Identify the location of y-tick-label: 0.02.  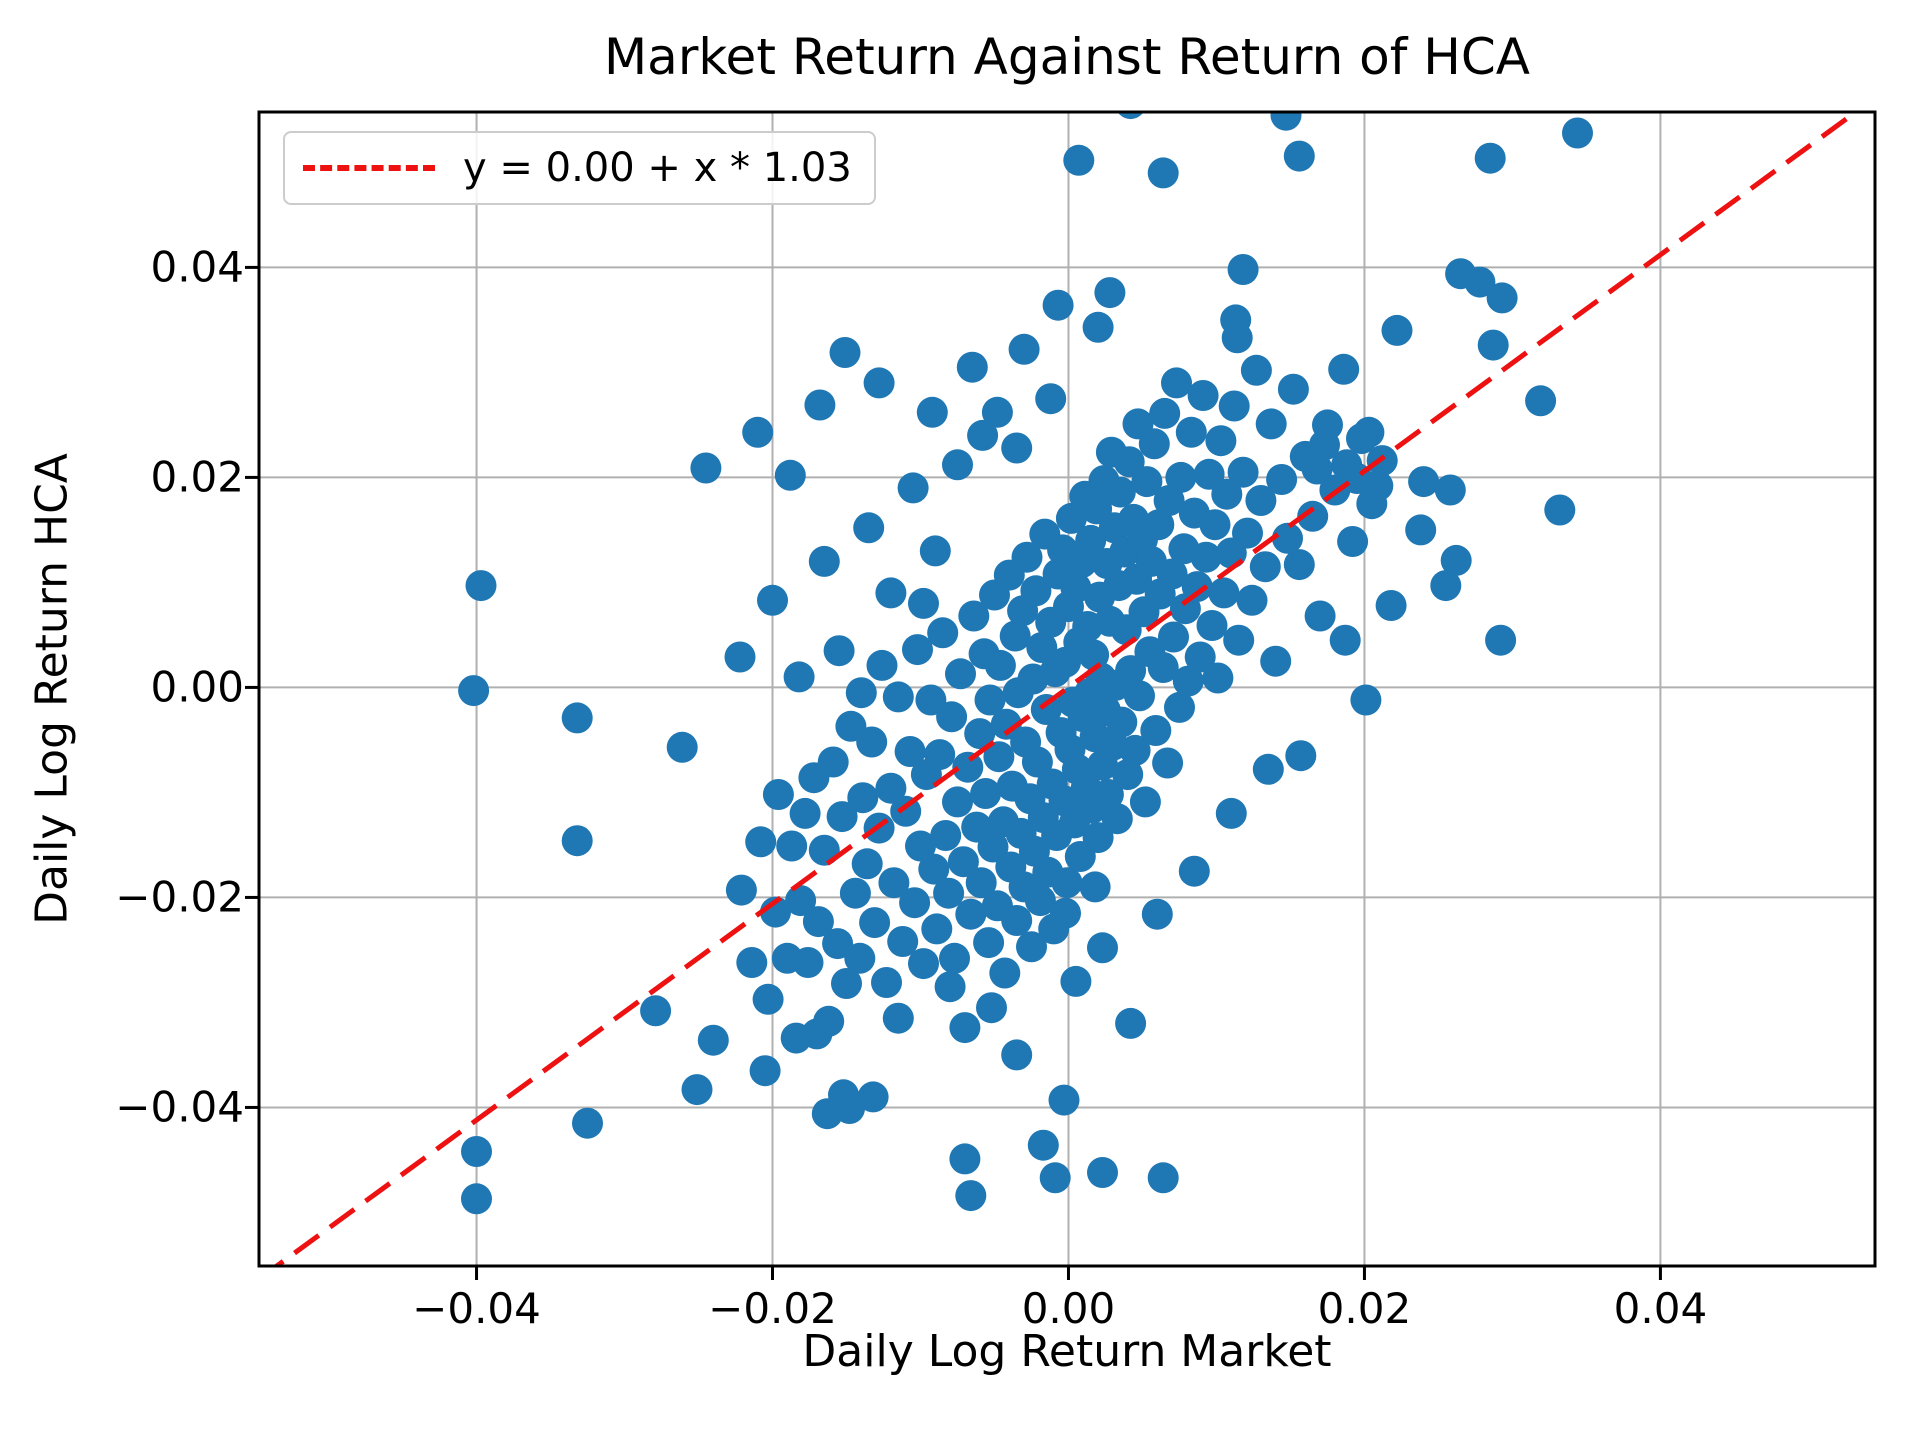
(197, 477).